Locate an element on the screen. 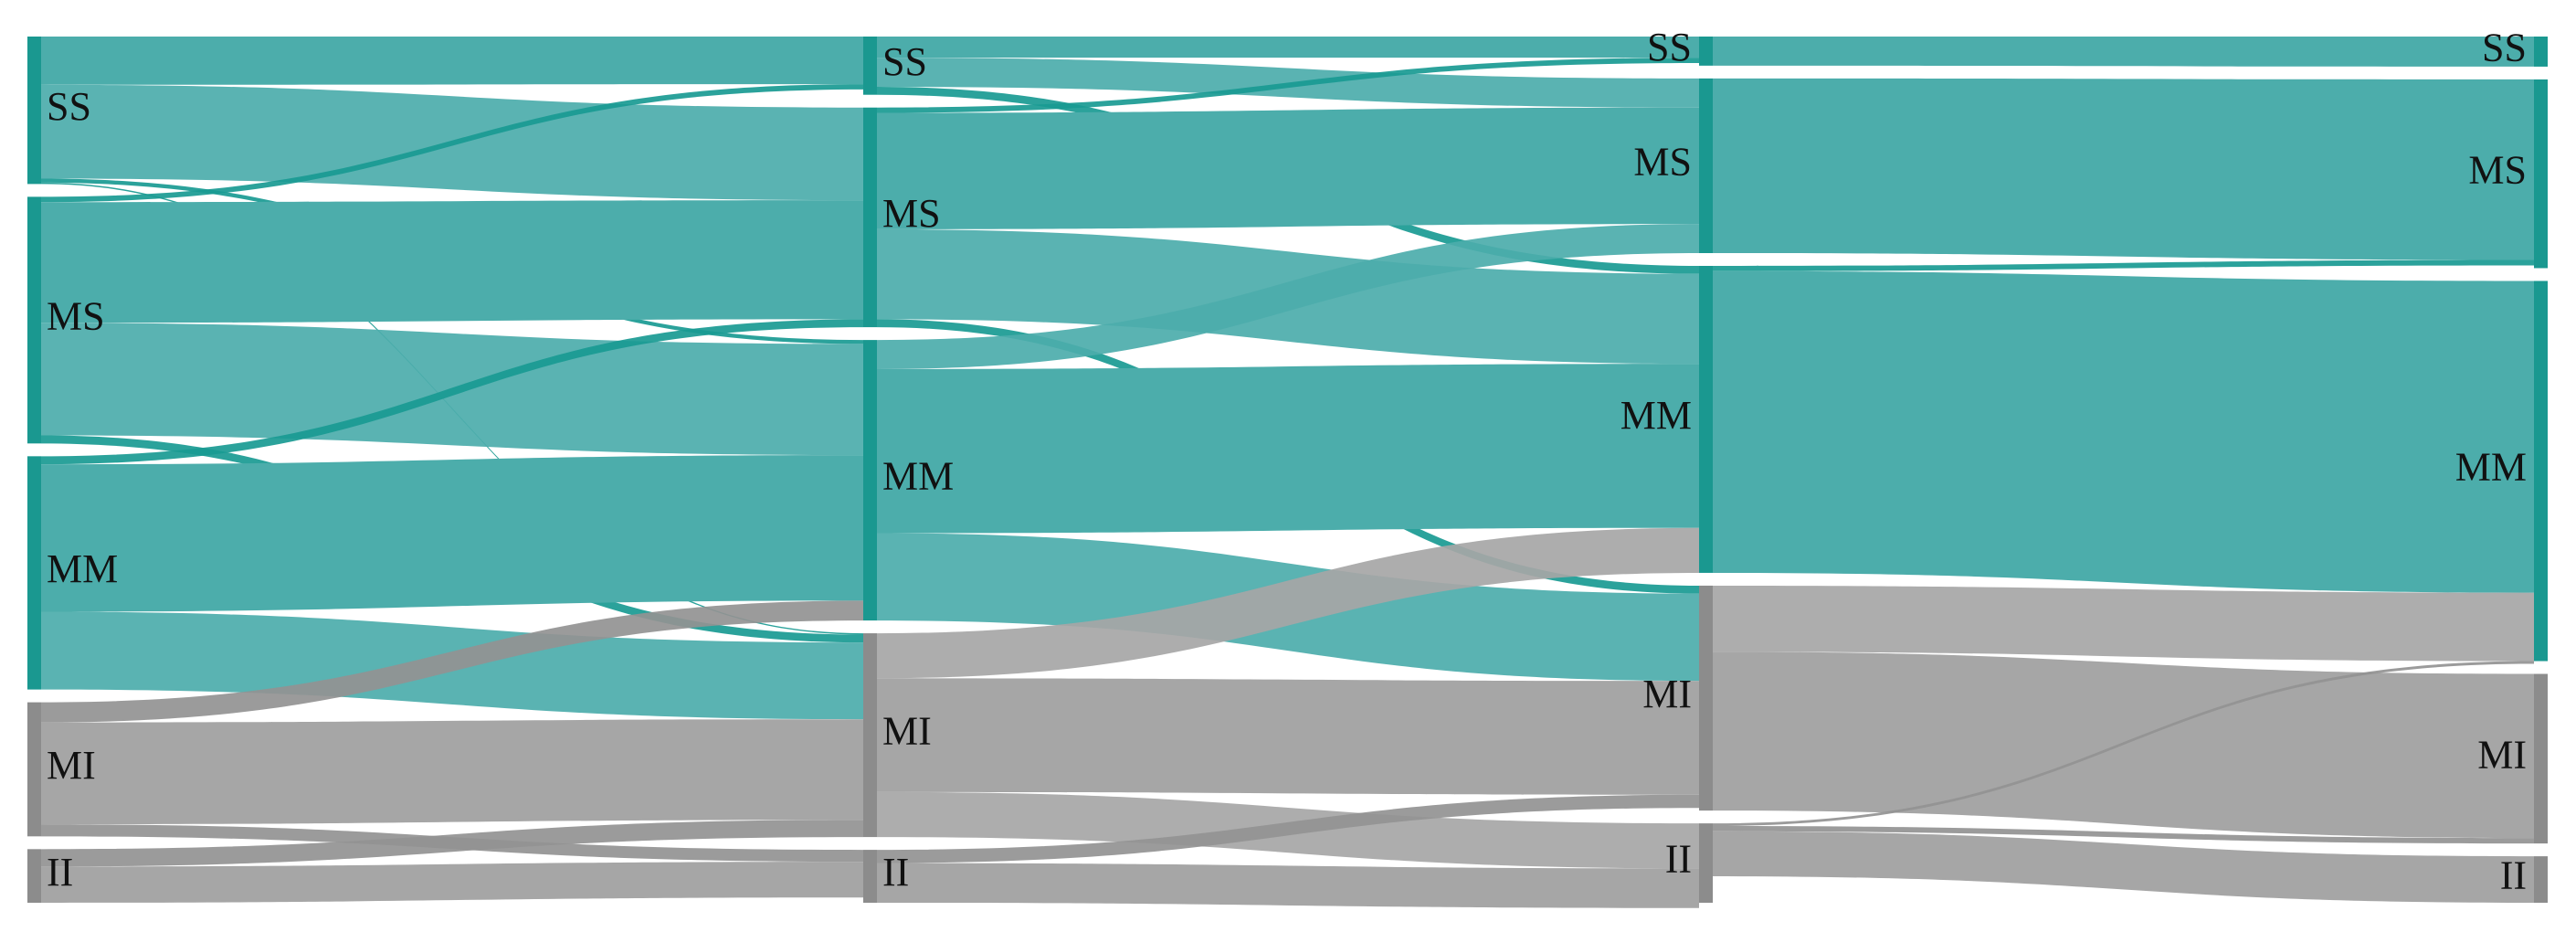 This screenshot has height=932, width=2576. node-label-0-MI: MI is located at coordinates (71, 765).